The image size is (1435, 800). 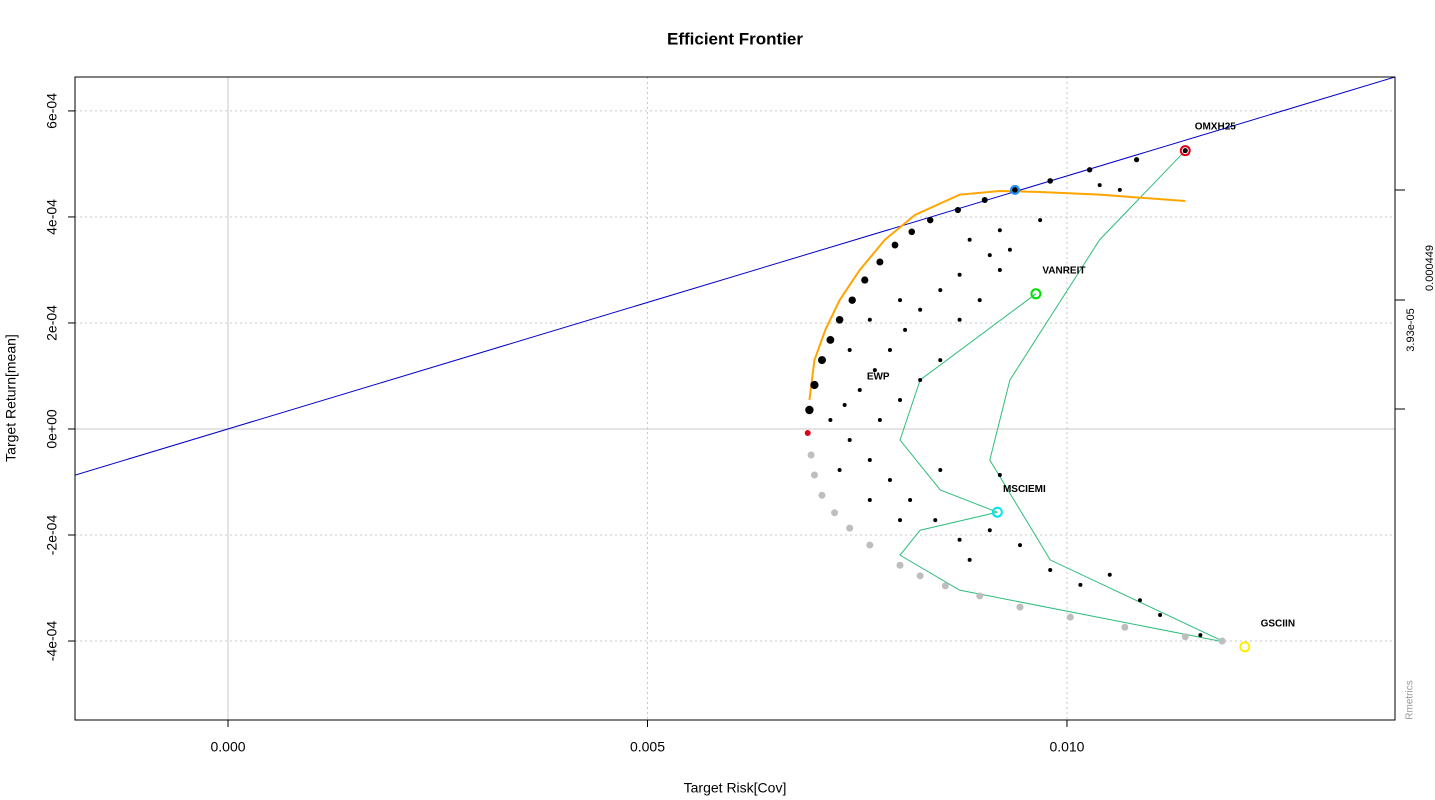 I want to click on chart-title: Efficient Frontier, so click(x=735, y=38).